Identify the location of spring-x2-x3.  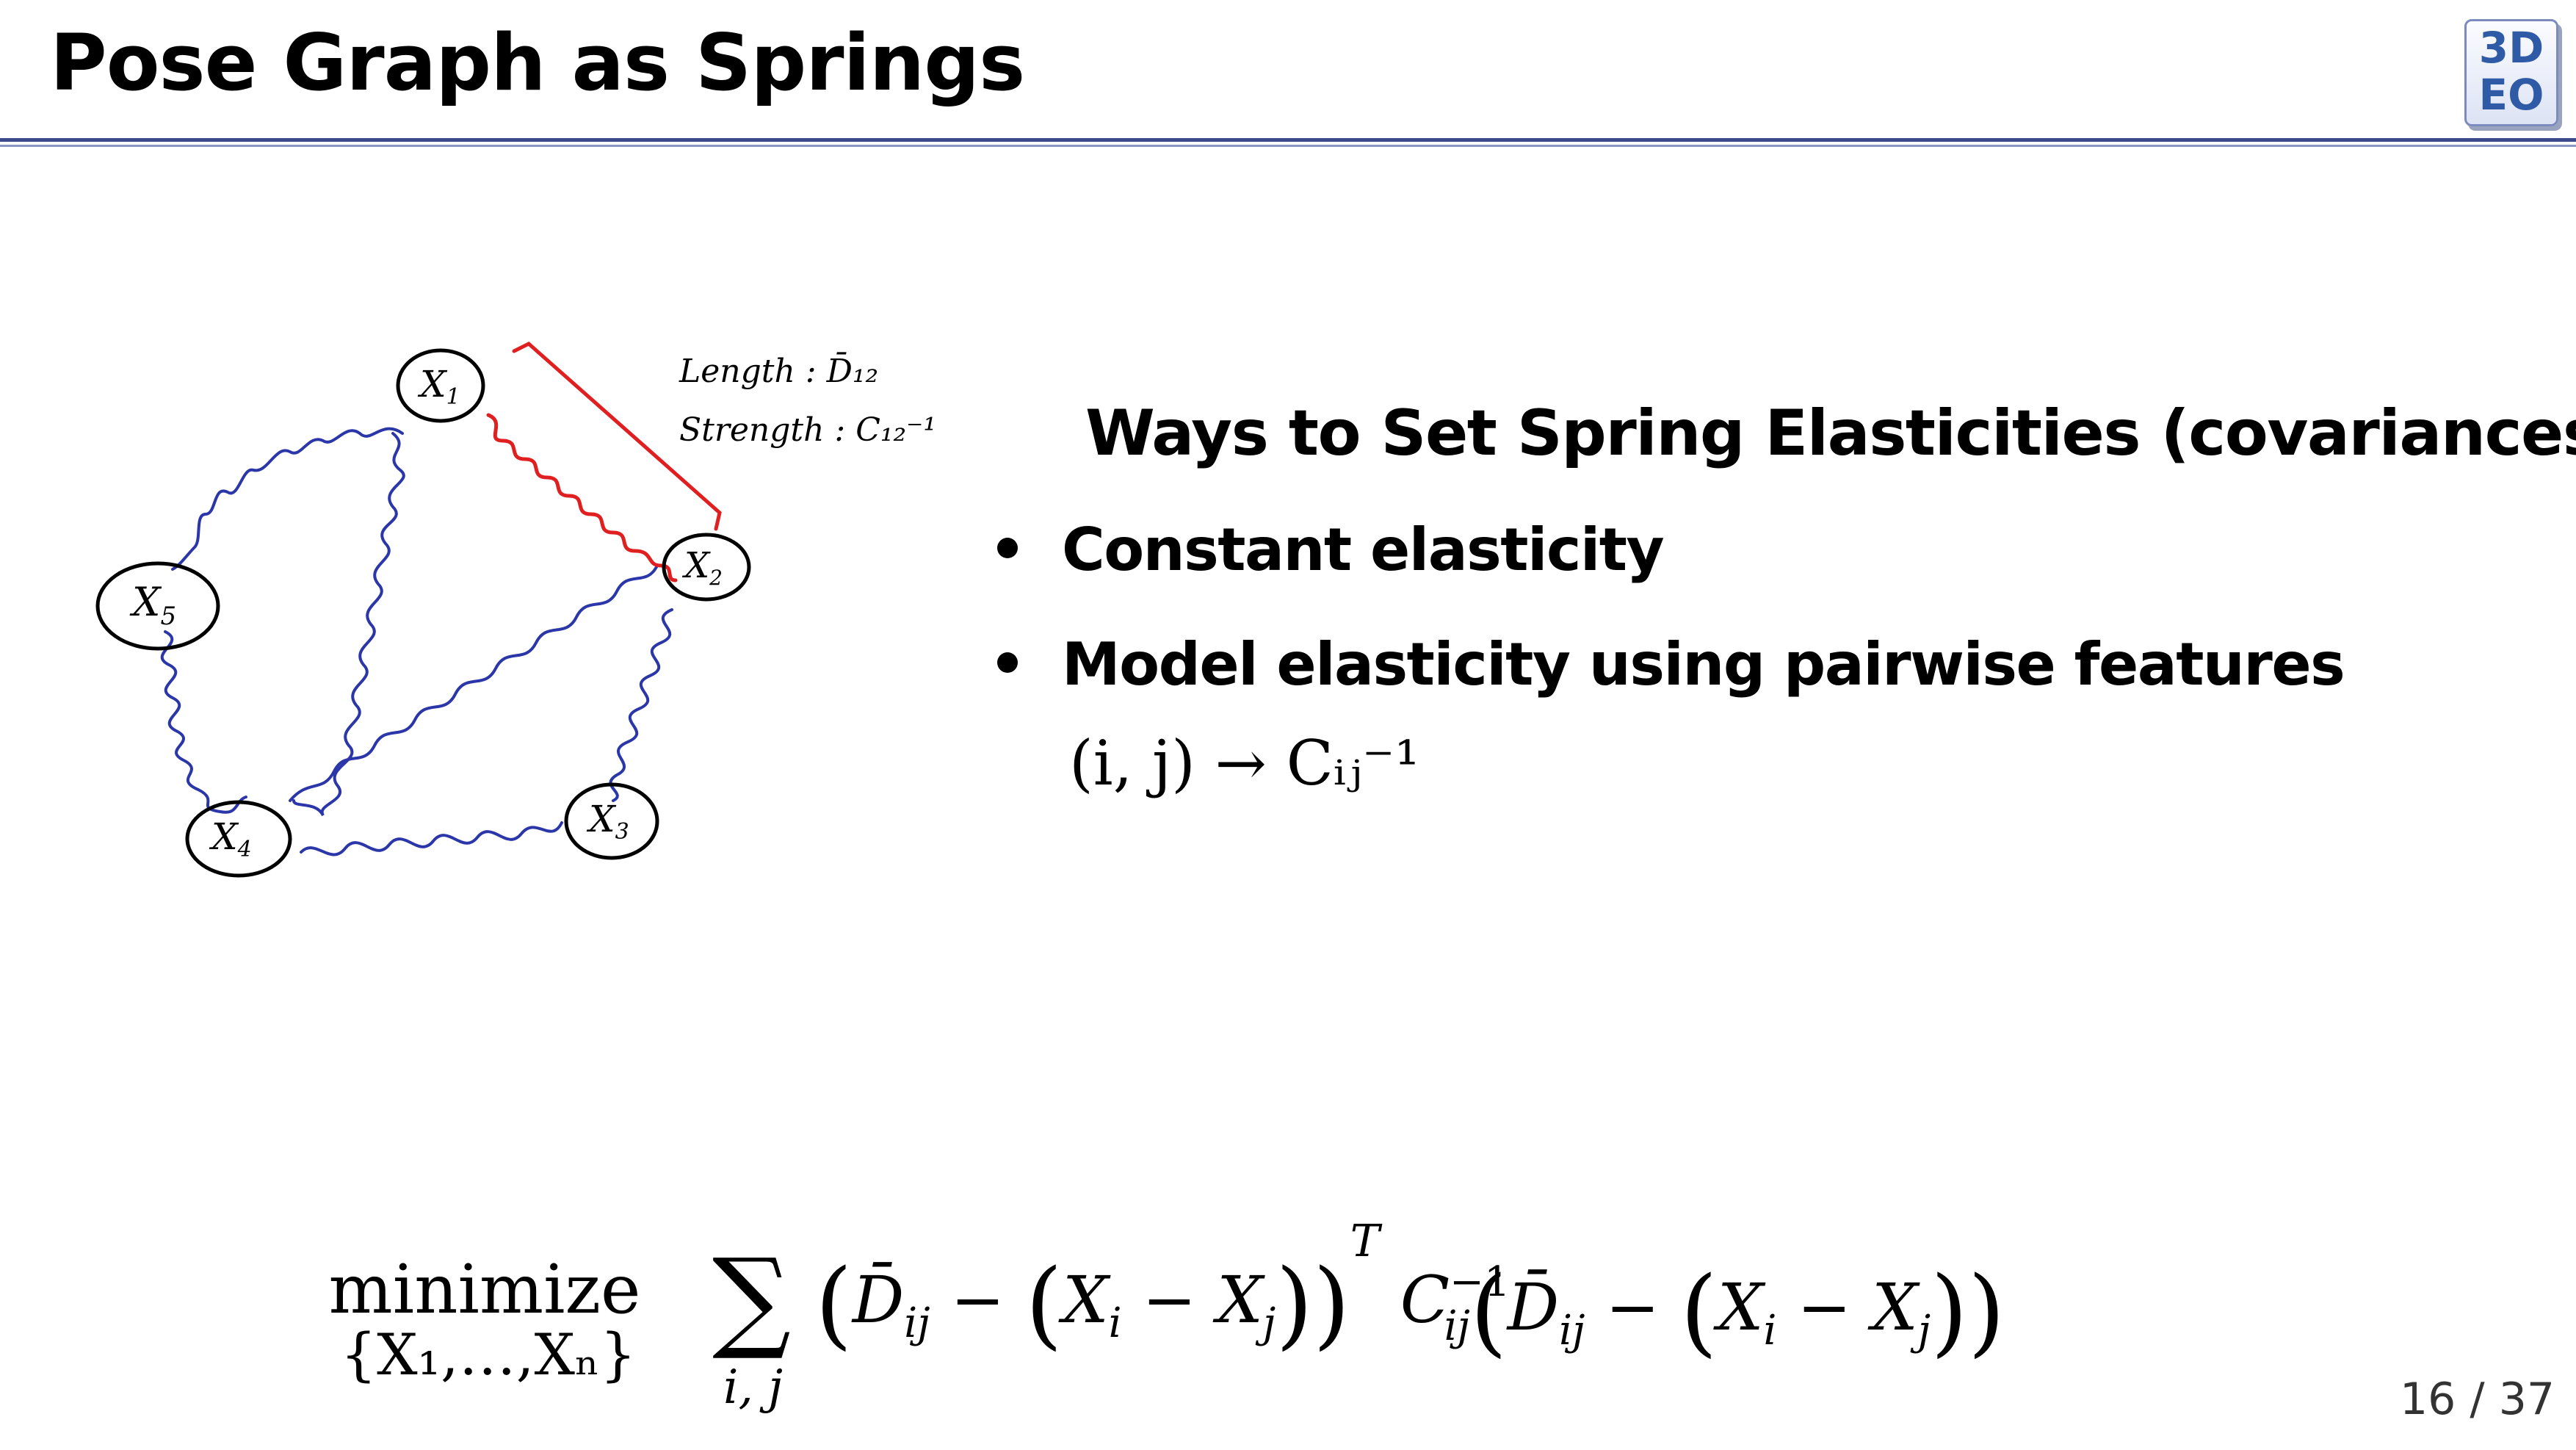
(641, 705).